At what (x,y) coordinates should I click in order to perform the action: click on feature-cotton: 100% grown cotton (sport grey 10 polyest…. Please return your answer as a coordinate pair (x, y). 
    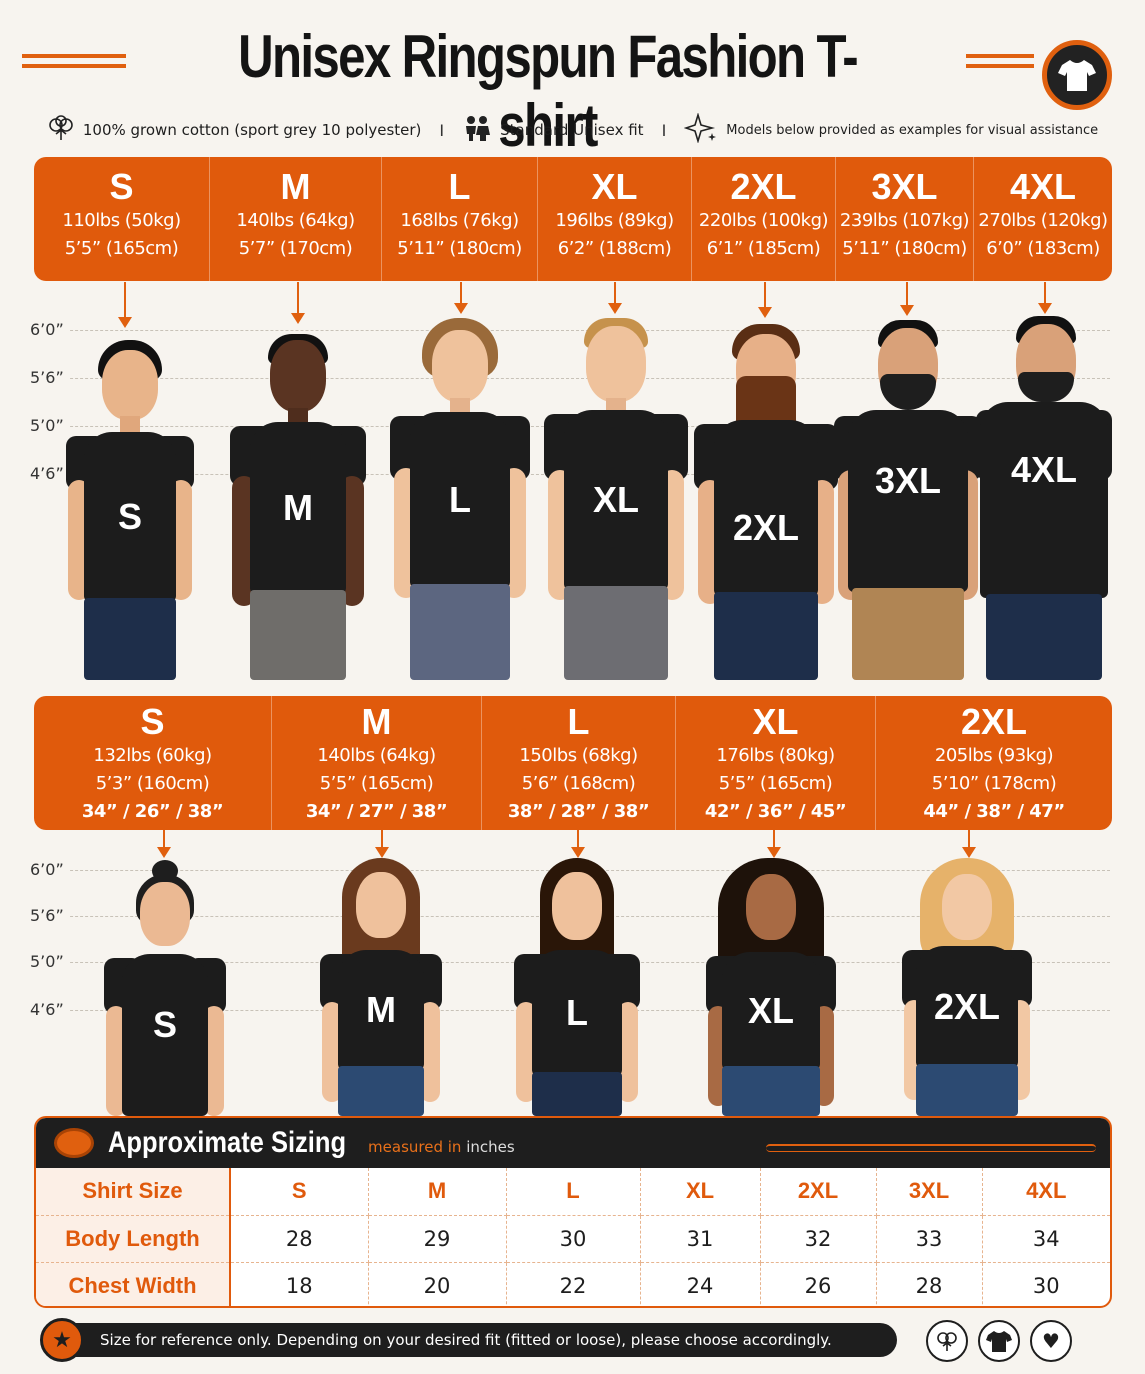
    Looking at the image, I should click on (234, 130).